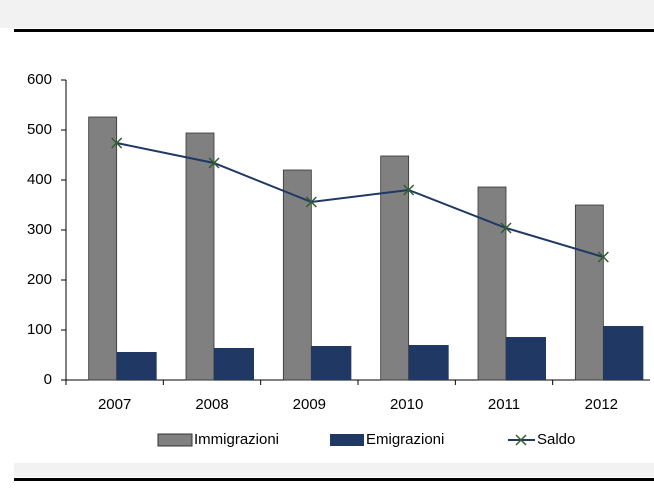  I want to click on legend-label: Immigrazioni, so click(236, 439).